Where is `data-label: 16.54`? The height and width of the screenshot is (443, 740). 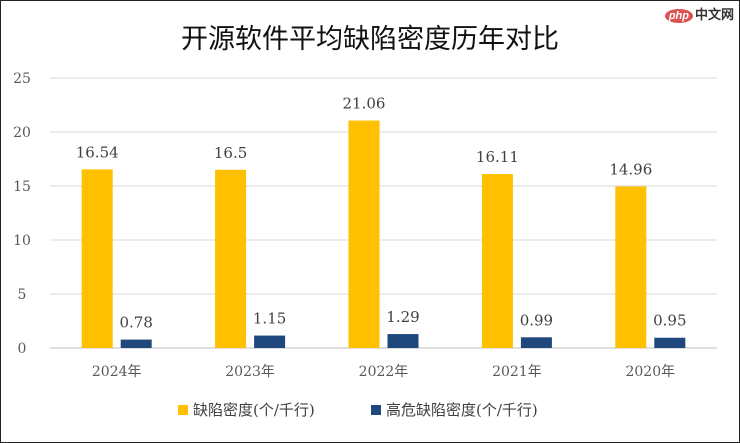 data-label: 16.54 is located at coordinates (97, 152).